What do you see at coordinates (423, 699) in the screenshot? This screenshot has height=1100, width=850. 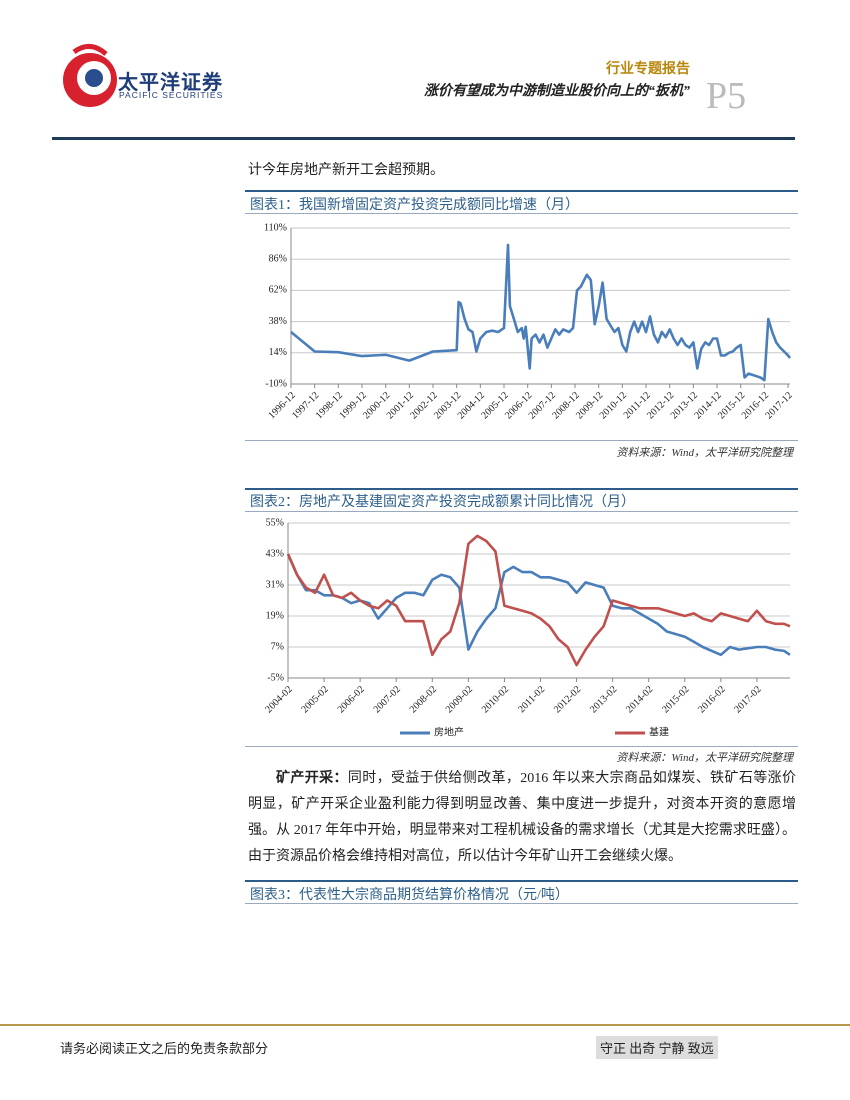 I see `x-tick-label: 2008-02` at bounding box center [423, 699].